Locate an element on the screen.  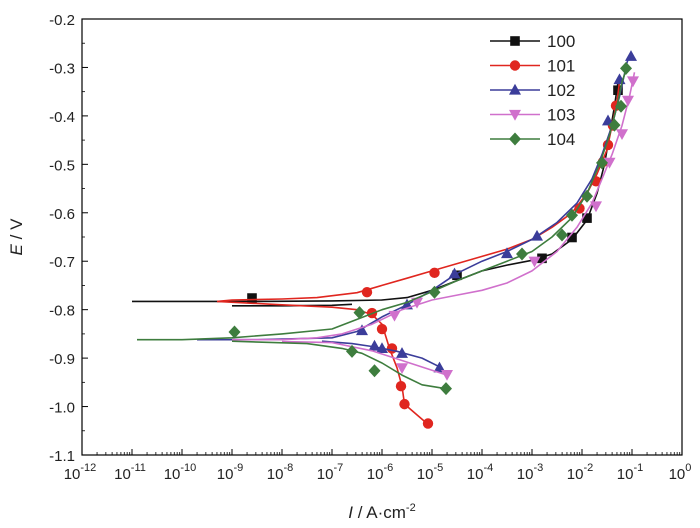
x-tick-exp: -9 is located at coordinates (238, 468).